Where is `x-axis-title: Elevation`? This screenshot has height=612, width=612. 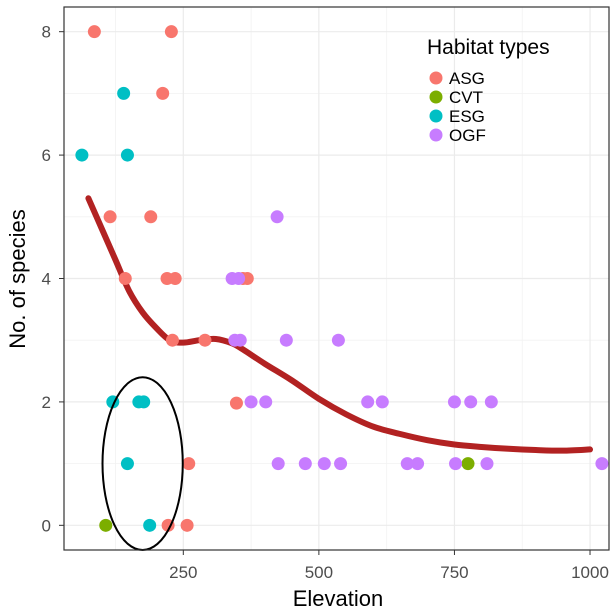 x-axis-title: Elevation is located at coordinates (338, 598).